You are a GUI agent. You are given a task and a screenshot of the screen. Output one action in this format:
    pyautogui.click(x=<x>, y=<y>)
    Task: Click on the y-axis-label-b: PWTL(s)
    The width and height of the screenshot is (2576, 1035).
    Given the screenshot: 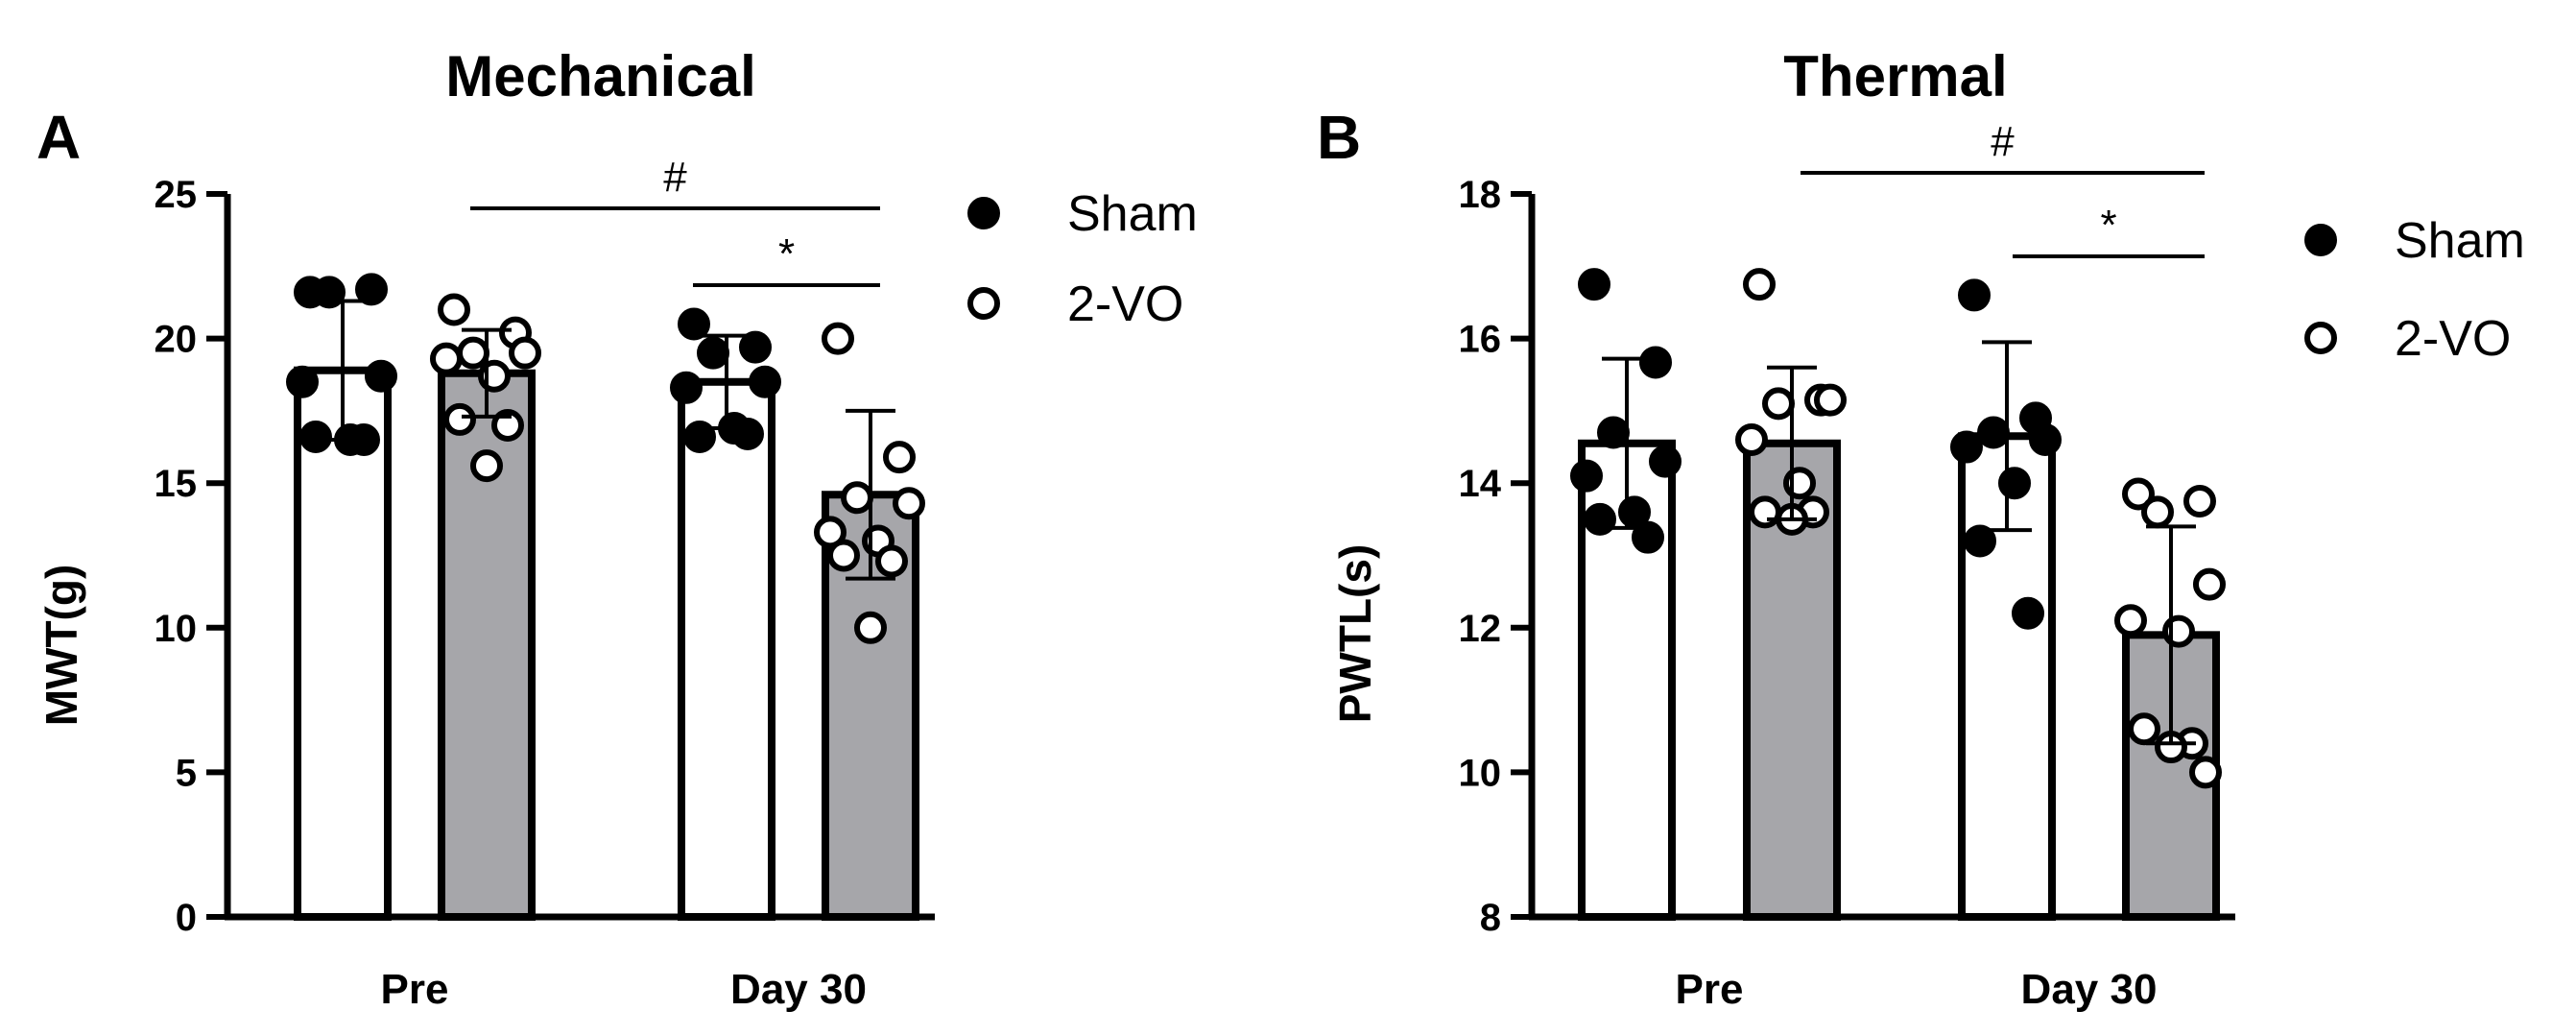 What is the action you would take?
    pyautogui.click(x=1355, y=634)
    